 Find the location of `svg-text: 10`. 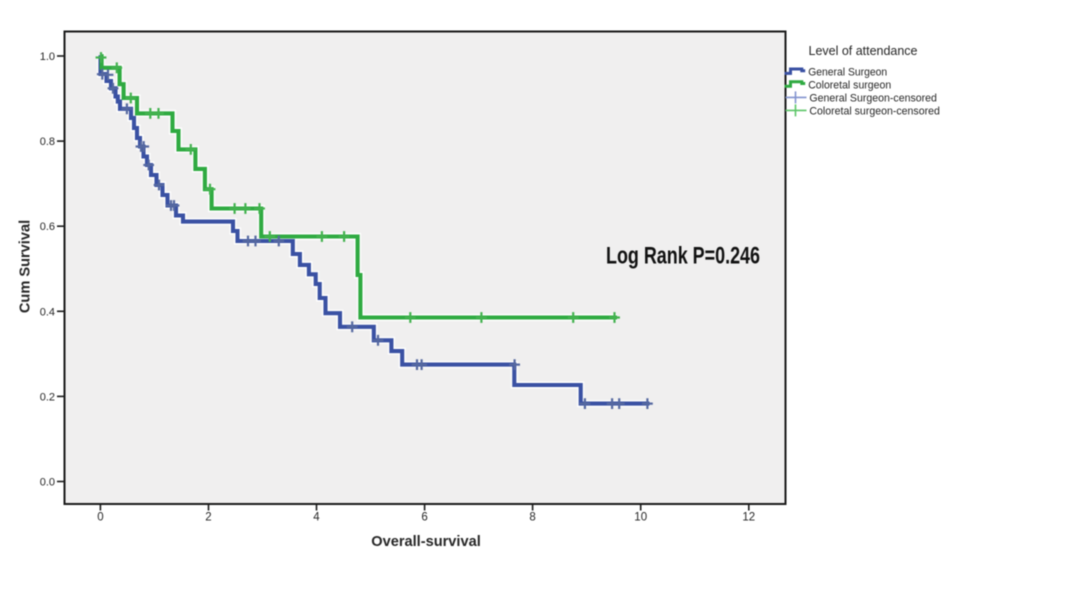

svg-text: 10 is located at coordinates (640, 518).